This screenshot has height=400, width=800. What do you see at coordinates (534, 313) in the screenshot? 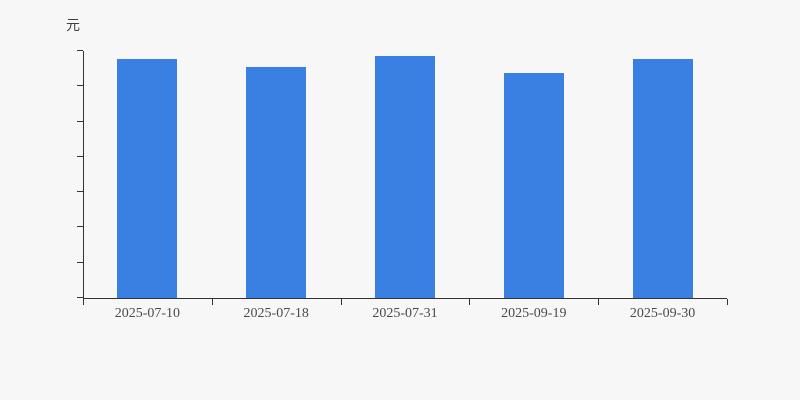
I see `x-axis-tick-label: 2025-09-19` at bounding box center [534, 313].